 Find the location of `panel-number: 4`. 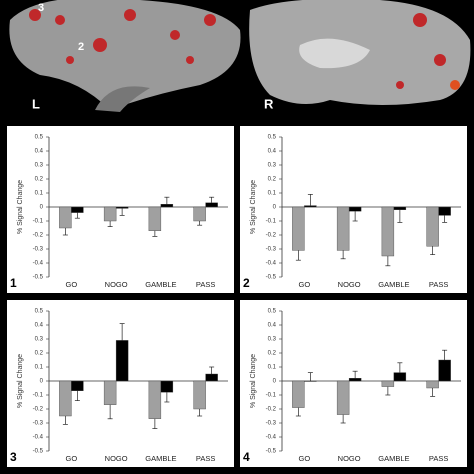

panel-number: 4 is located at coordinates (246, 457).